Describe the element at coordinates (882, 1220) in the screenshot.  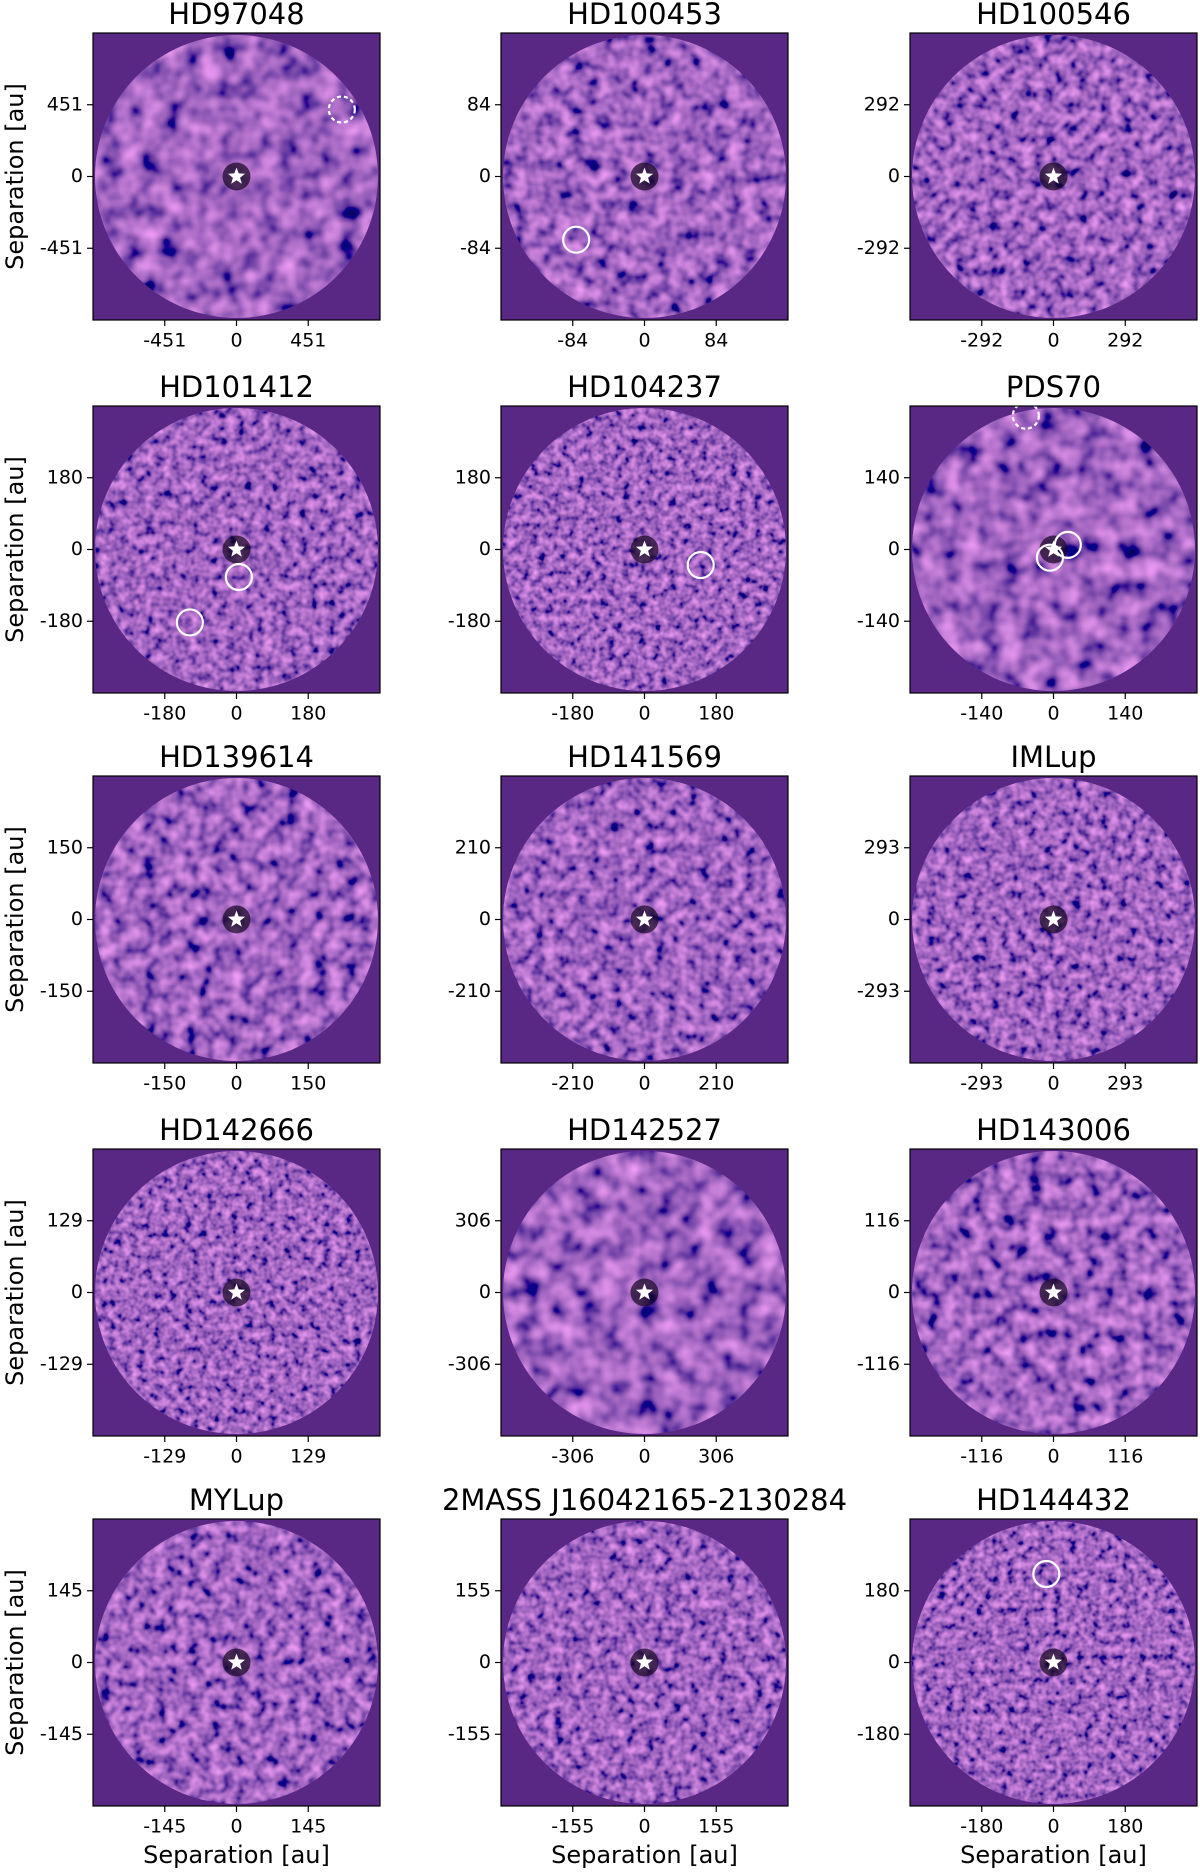
I see `y-tick-label: 116` at that location.